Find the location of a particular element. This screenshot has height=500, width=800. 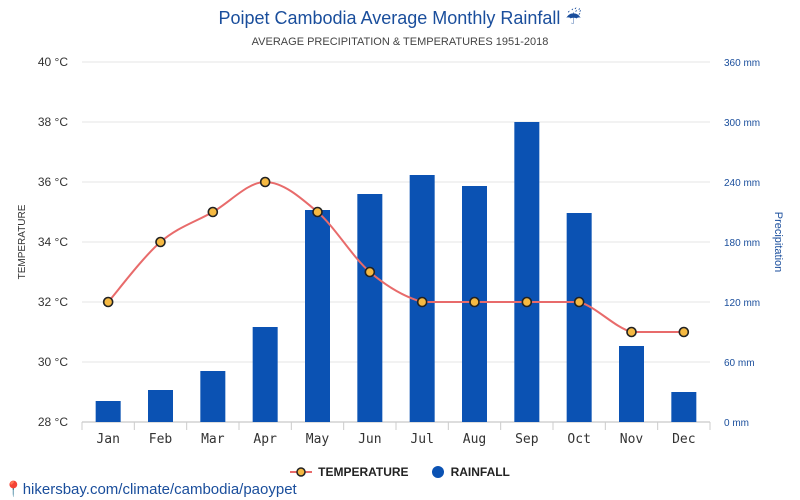

x-tick-label: Jun is located at coordinates (369, 439).